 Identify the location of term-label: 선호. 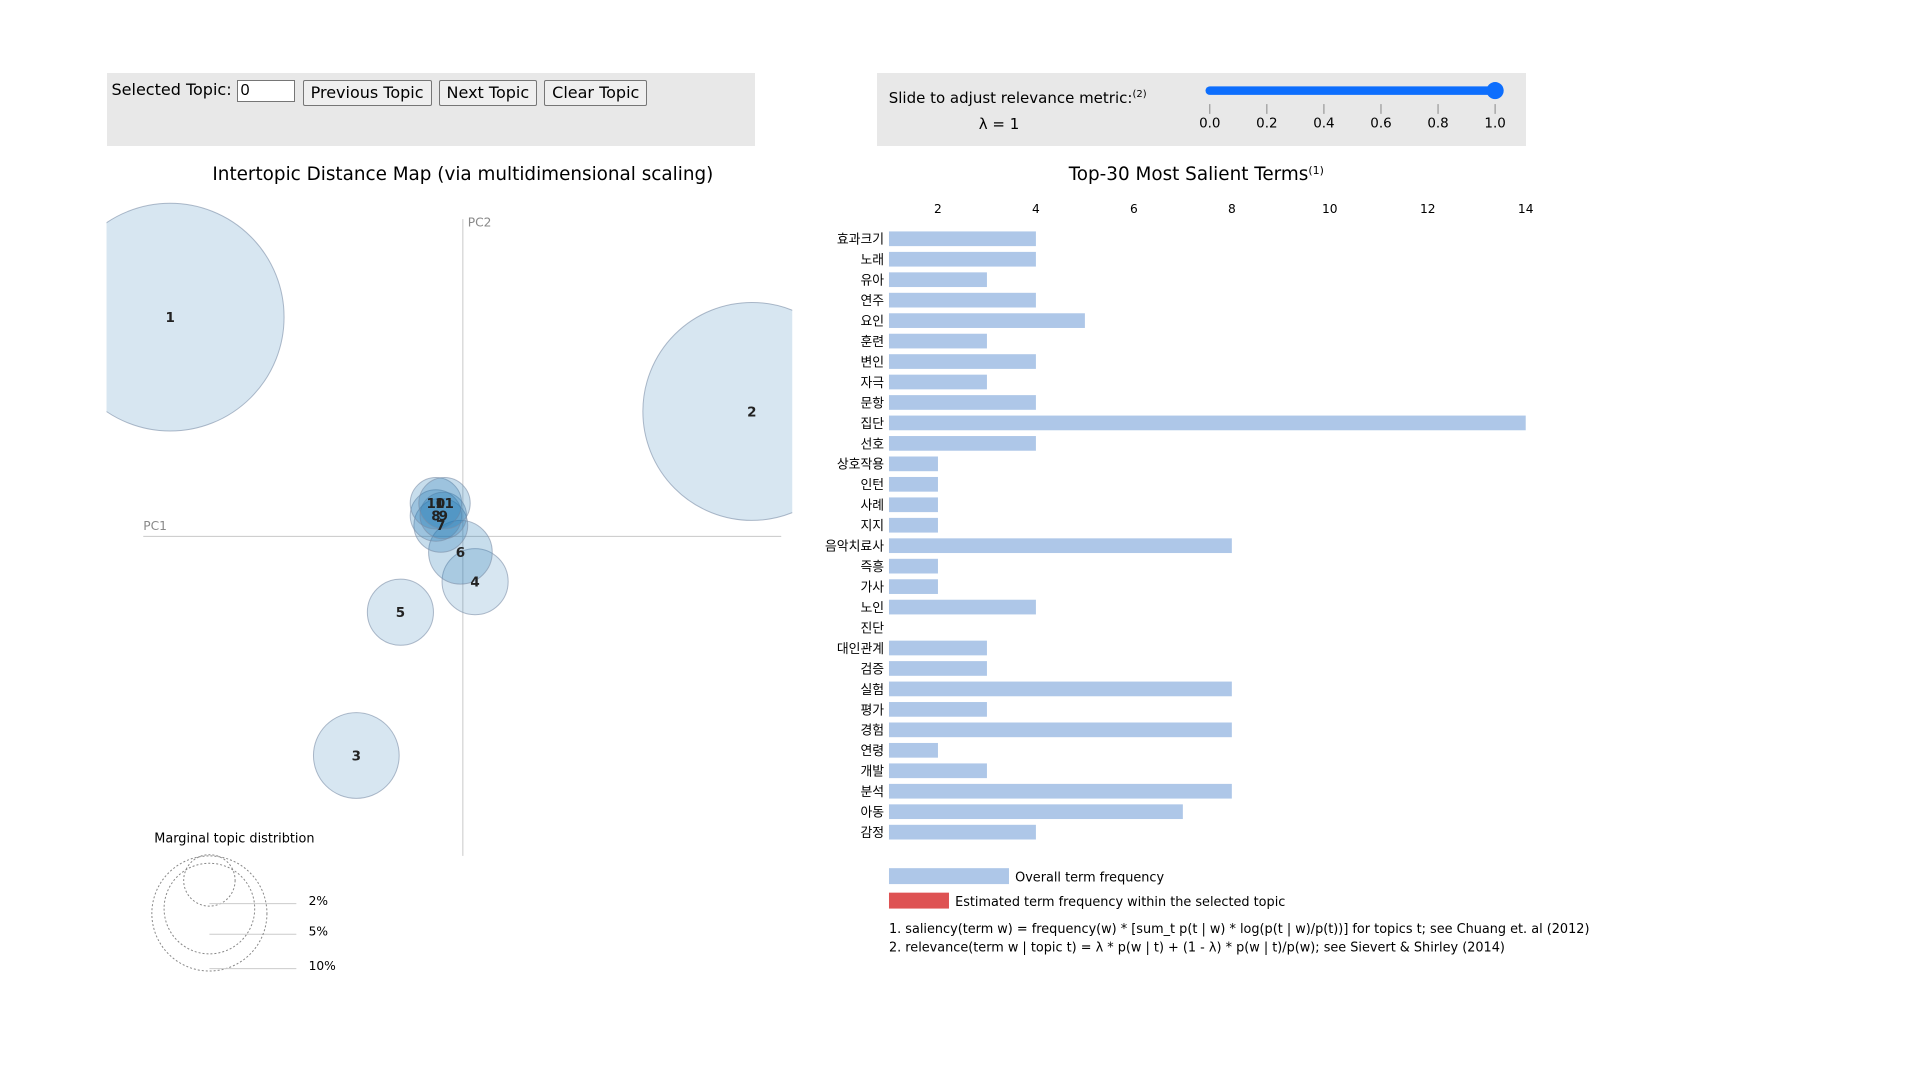
(872, 444).